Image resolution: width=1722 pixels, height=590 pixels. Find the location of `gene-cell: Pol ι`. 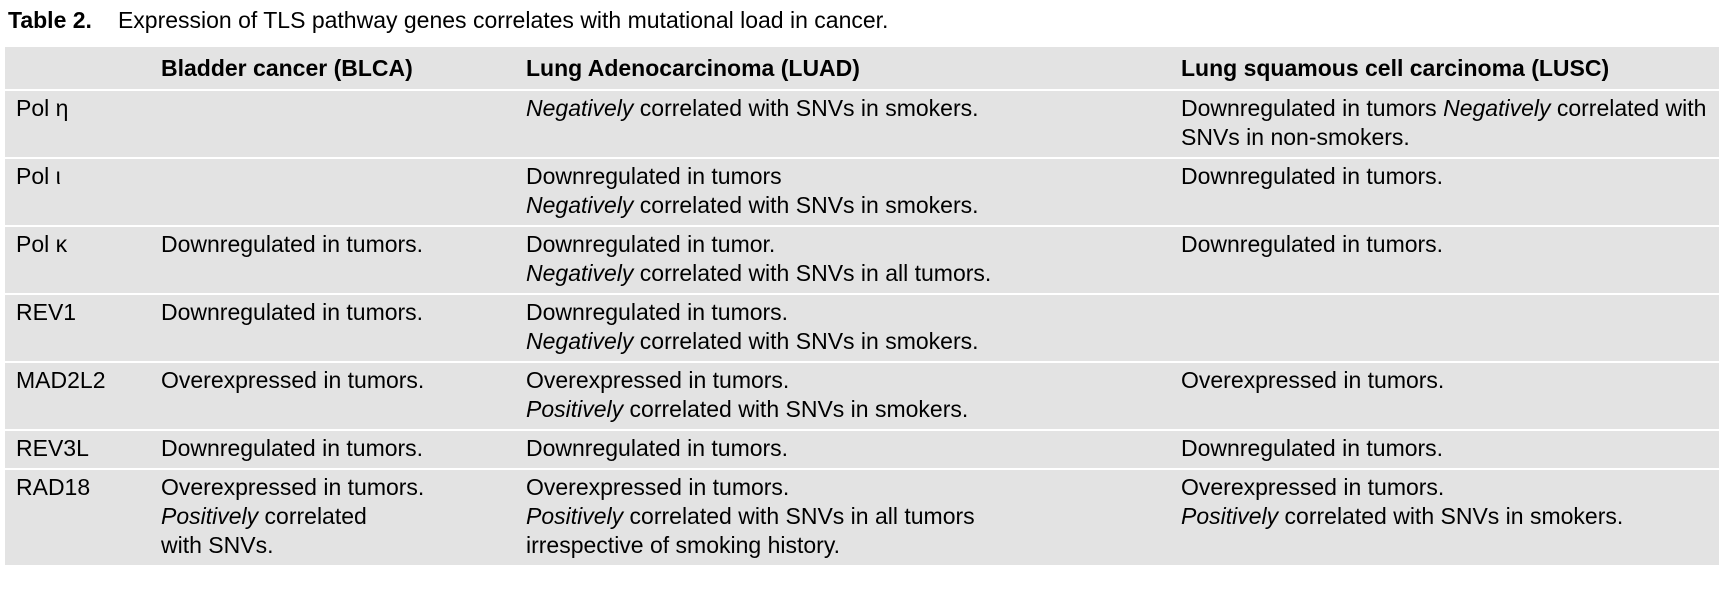

gene-cell: Pol ι is located at coordinates (38, 176).